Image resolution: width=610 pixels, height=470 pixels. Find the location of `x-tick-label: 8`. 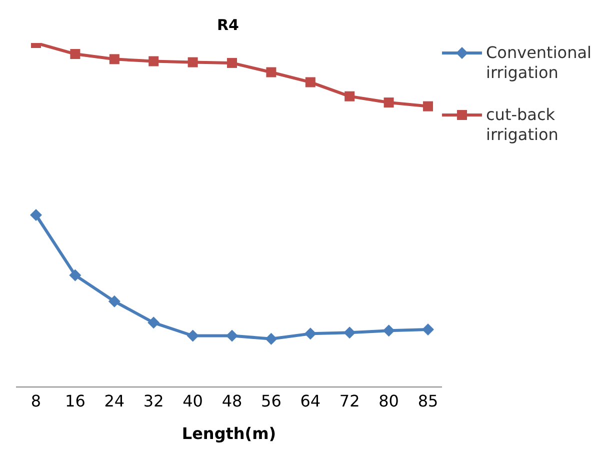

x-tick-label: 8 is located at coordinates (36, 400).